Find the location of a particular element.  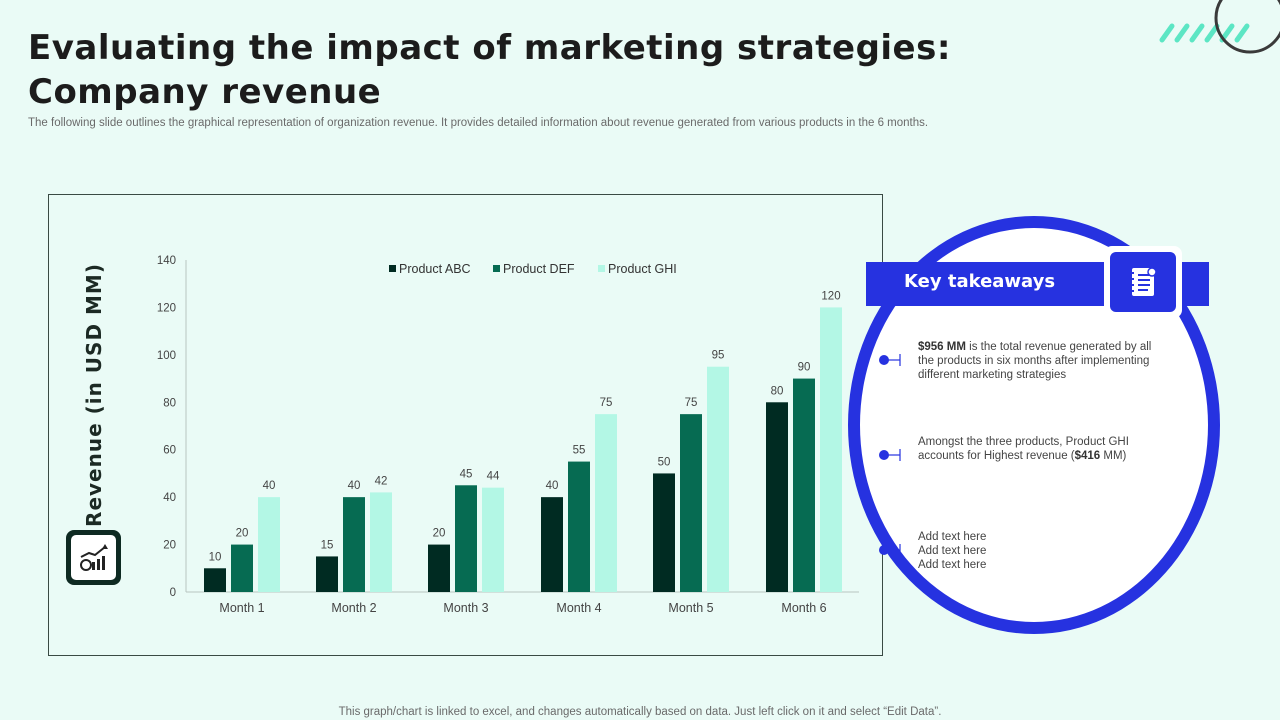

takeaway-3-line-2: Add text here is located at coordinates (952, 551).